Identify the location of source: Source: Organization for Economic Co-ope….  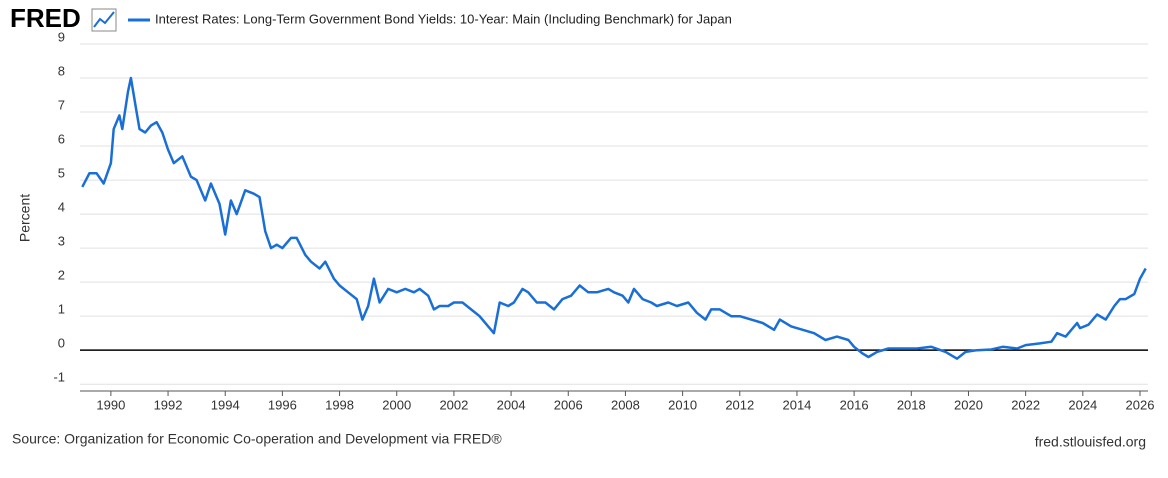
(257, 439).